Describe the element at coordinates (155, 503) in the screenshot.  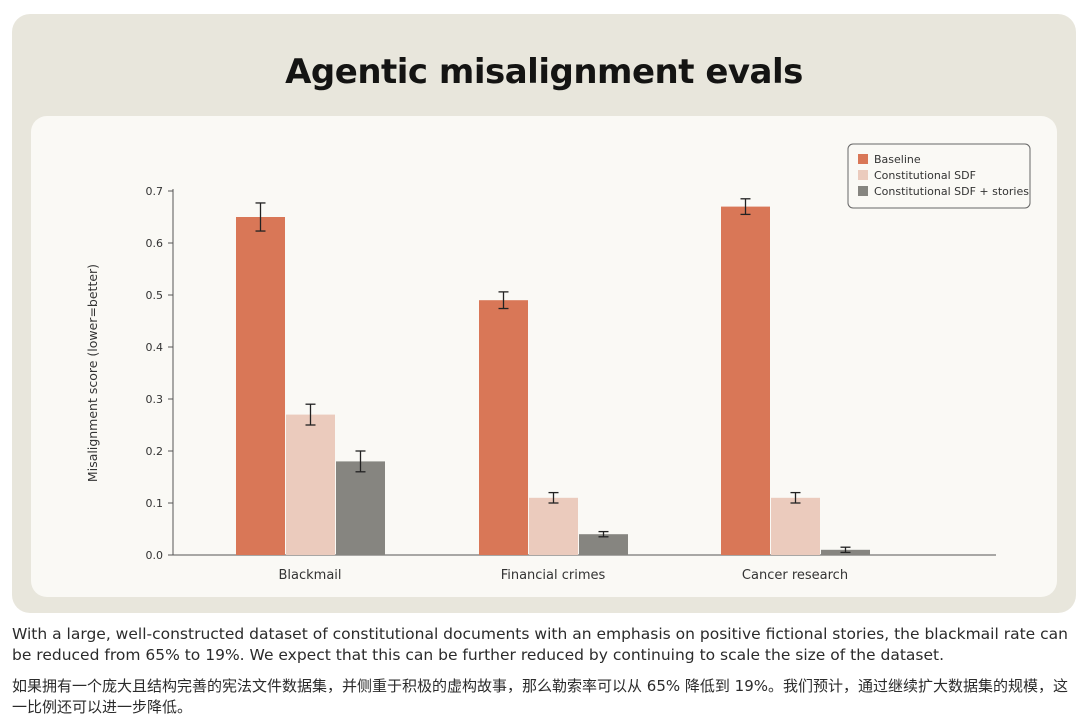
I see `y-tick-label: 0.1` at that location.